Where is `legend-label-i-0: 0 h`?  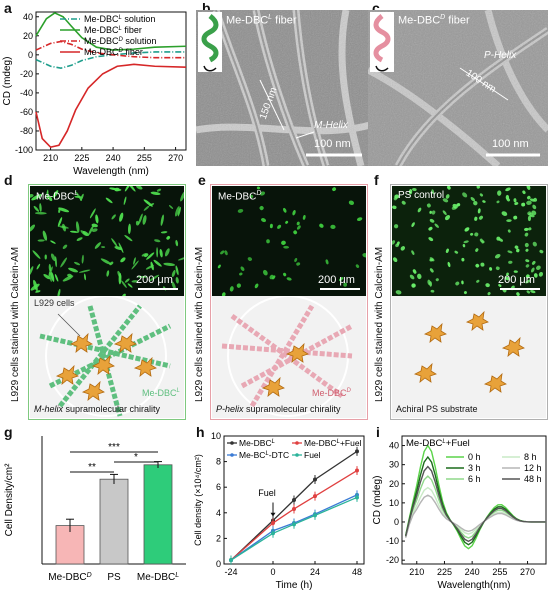
legend-label-i-0: 0 h is located at coordinates (474, 457).